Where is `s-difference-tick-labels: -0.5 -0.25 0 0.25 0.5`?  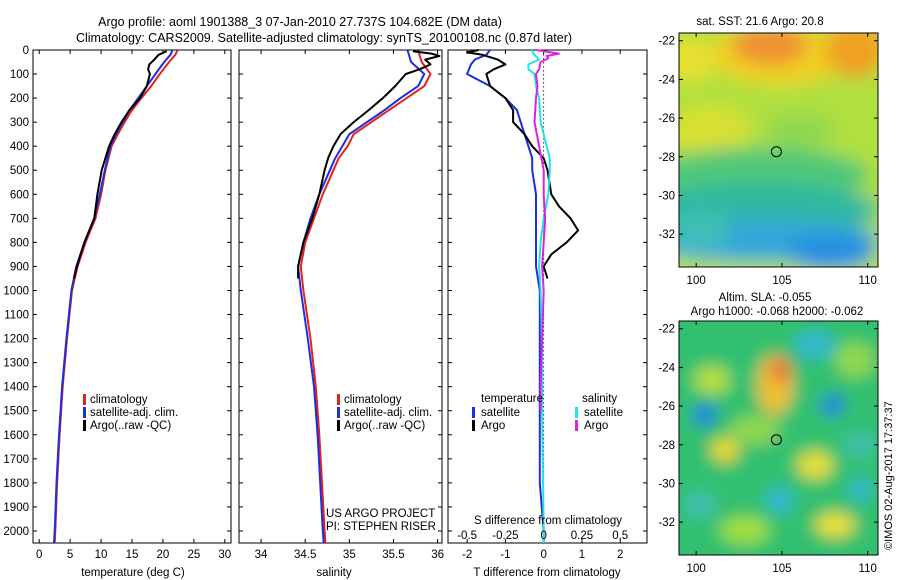
s-difference-tick-labels: -0.5 -0.25 0 0.25 0.5 is located at coordinates (542, 536).